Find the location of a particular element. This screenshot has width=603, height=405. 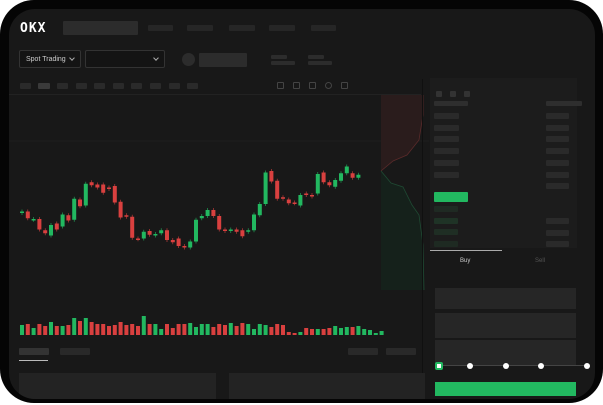

book-header-price is located at coordinates (451, 103).